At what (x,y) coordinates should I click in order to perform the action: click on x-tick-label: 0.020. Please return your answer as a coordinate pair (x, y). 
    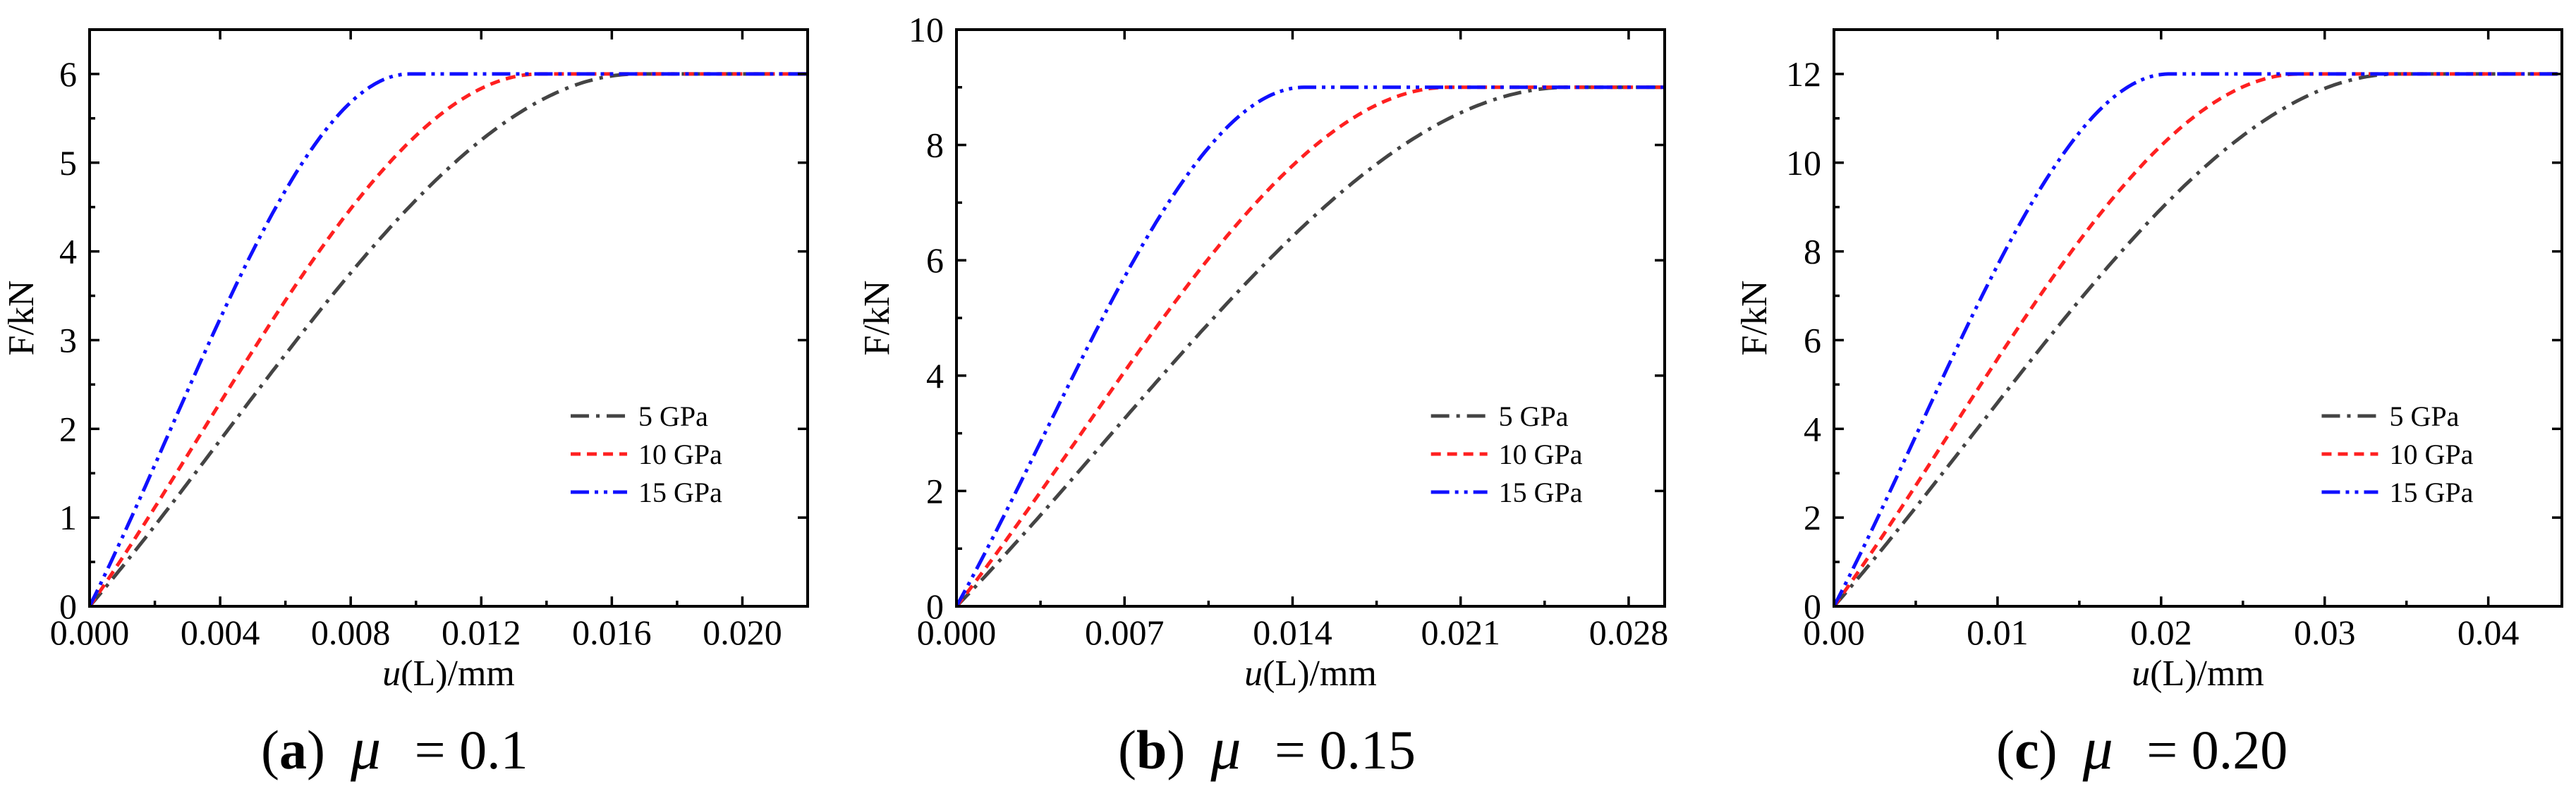
    Looking at the image, I should click on (742, 632).